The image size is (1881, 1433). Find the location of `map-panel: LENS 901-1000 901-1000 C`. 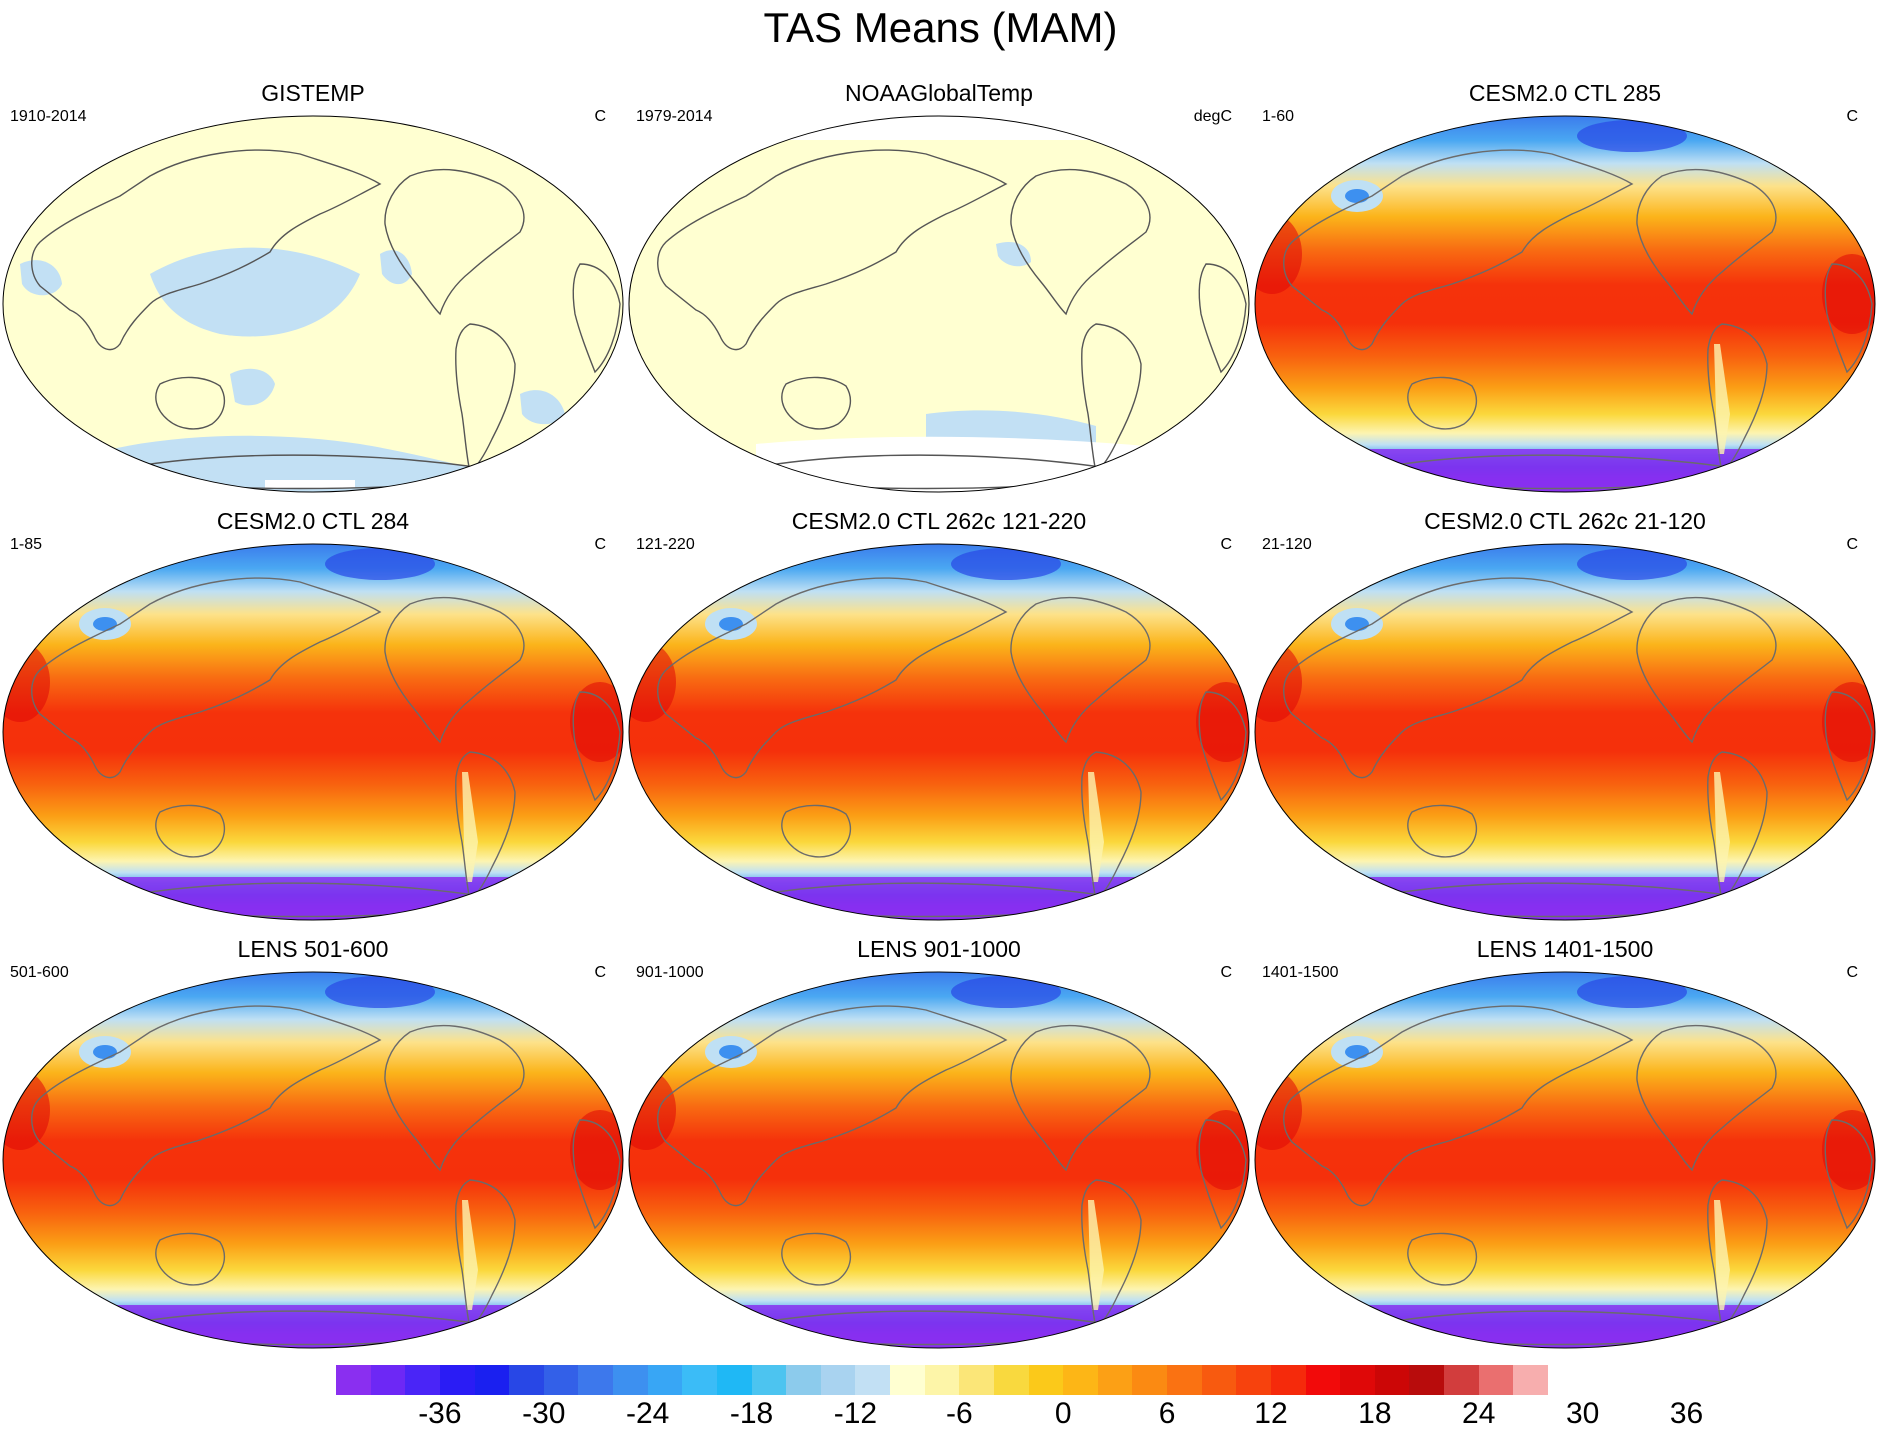

map-panel: LENS 901-1000 901-1000 C is located at coordinates (939, 1151).